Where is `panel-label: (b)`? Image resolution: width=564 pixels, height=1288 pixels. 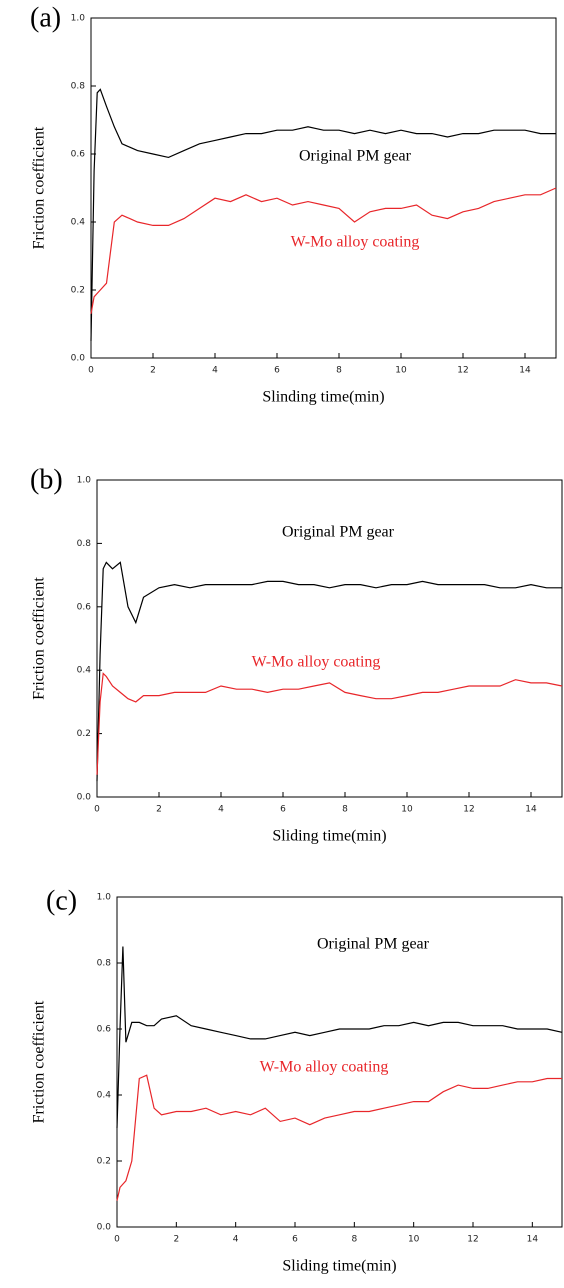 panel-label: (b) is located at coordinates (46, 479).